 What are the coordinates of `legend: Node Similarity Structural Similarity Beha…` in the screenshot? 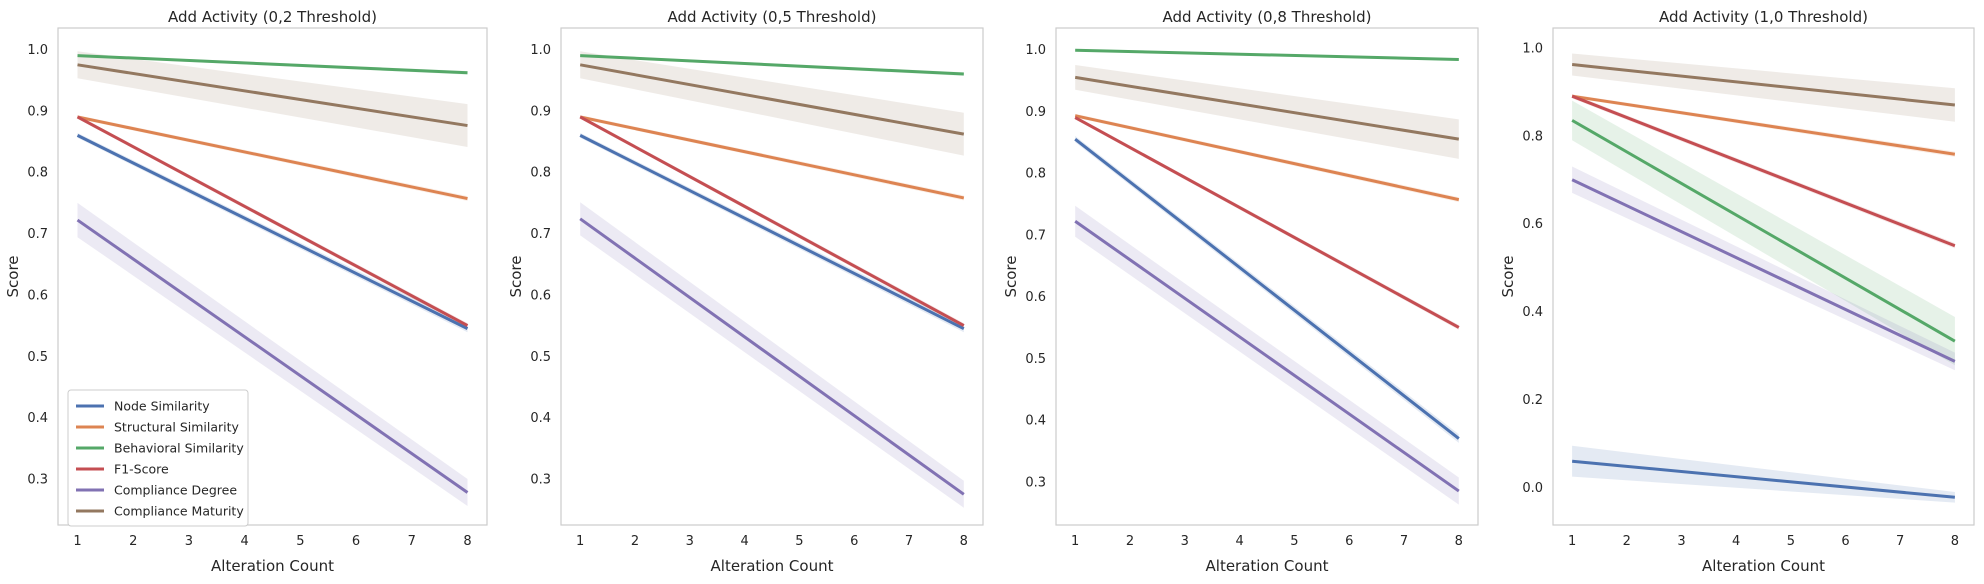 It's located at (158, 458).